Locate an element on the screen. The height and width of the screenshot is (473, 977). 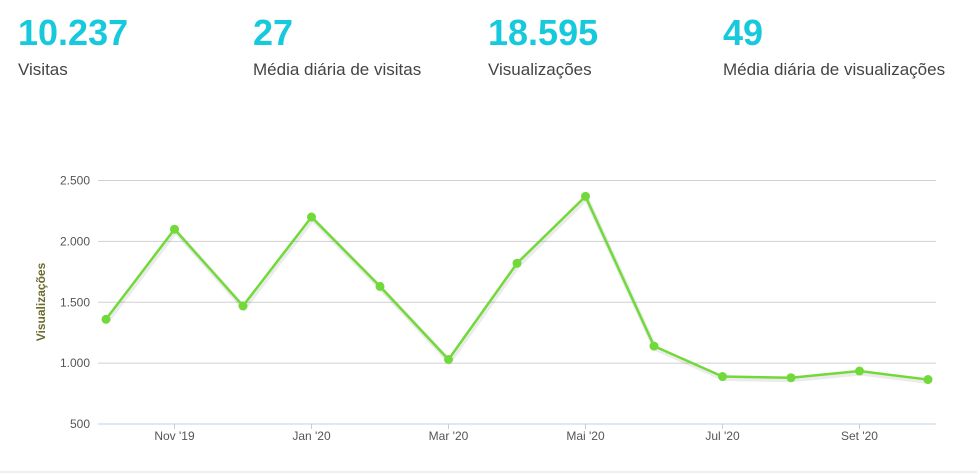
y-tick-label: 1.500 is located at coordinates (75, 302).